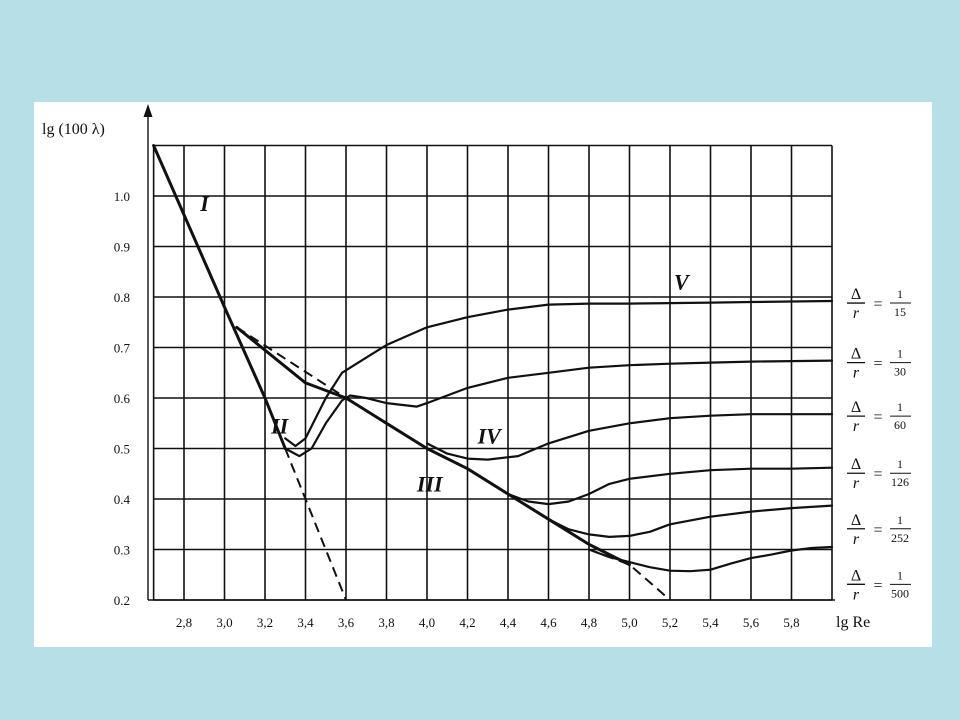 The image size is (960, 720). Describe the element at coordinates (265, 622) in the screenshot. I see `x-tick-label: 3,2` at that location.